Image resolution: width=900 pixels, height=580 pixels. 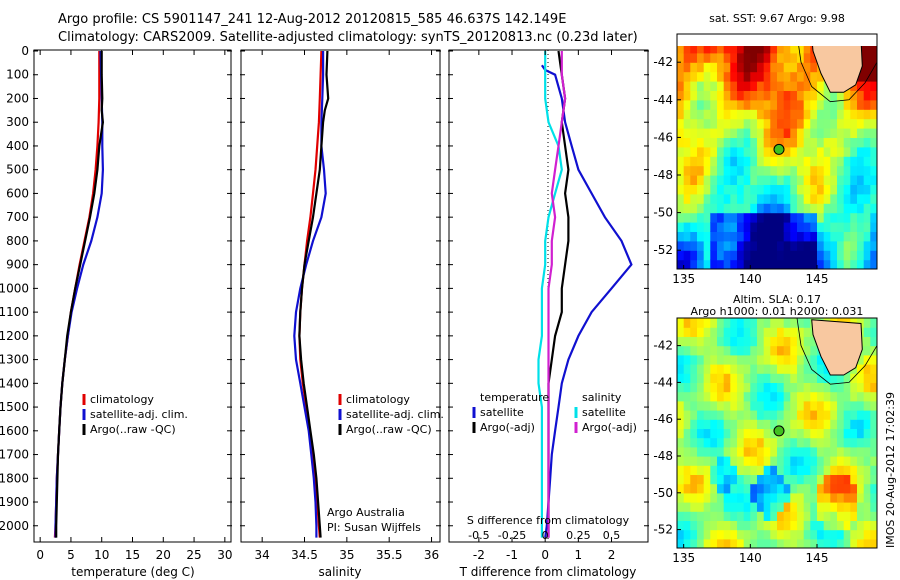 I want to click on y-tick-label: 900, so click(x=17, y=265).